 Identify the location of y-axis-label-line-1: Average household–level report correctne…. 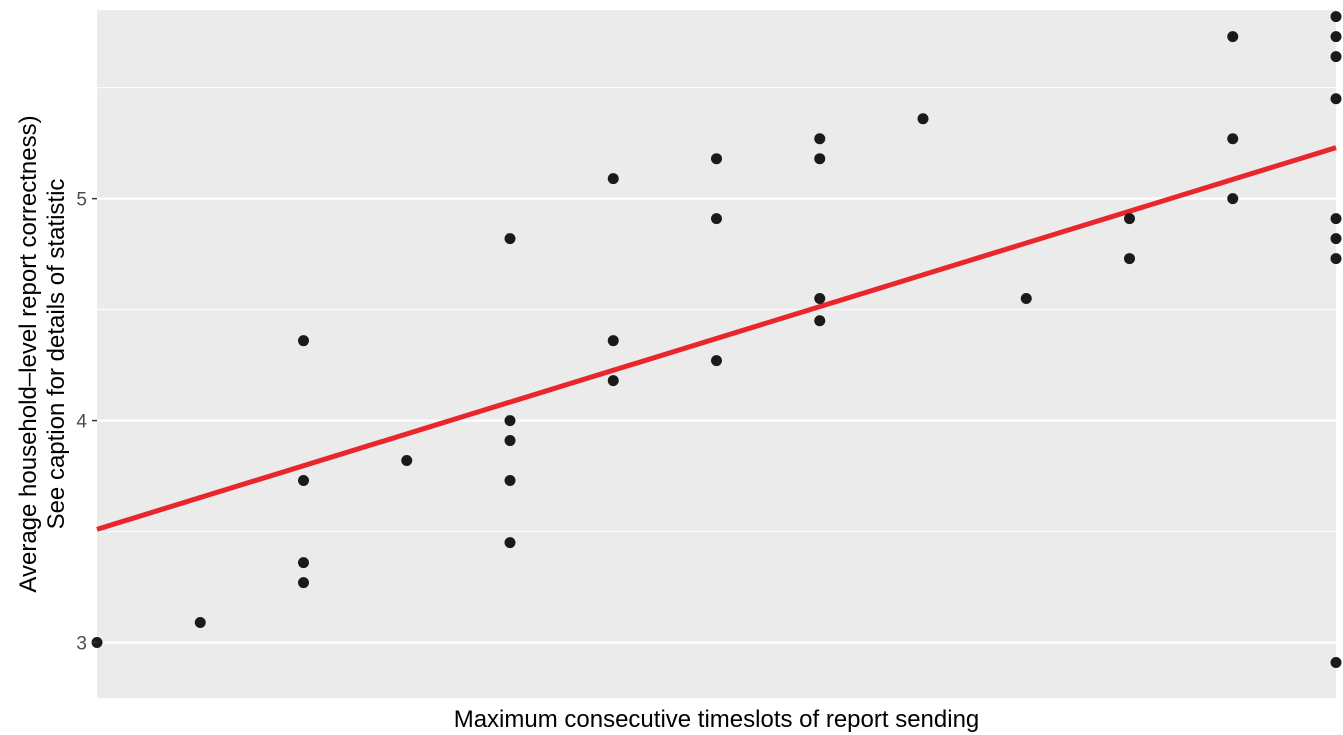
(28, 353).